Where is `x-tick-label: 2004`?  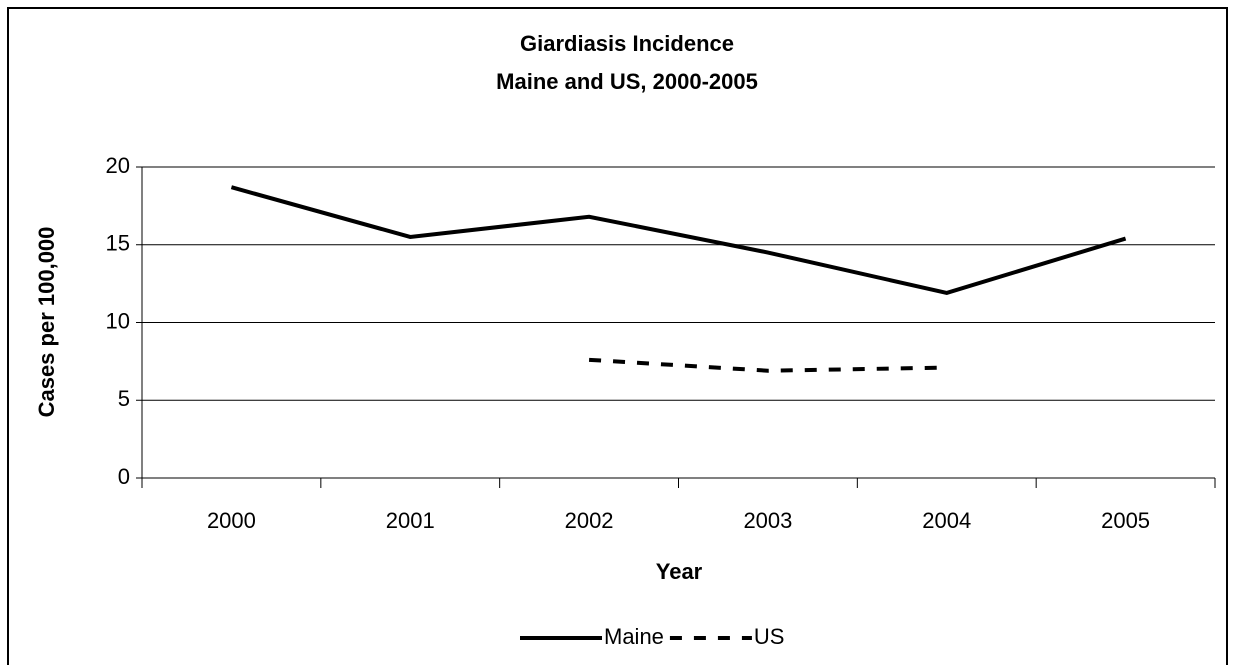 x-tick-label: 2004 is located at coordinates (946, 520).